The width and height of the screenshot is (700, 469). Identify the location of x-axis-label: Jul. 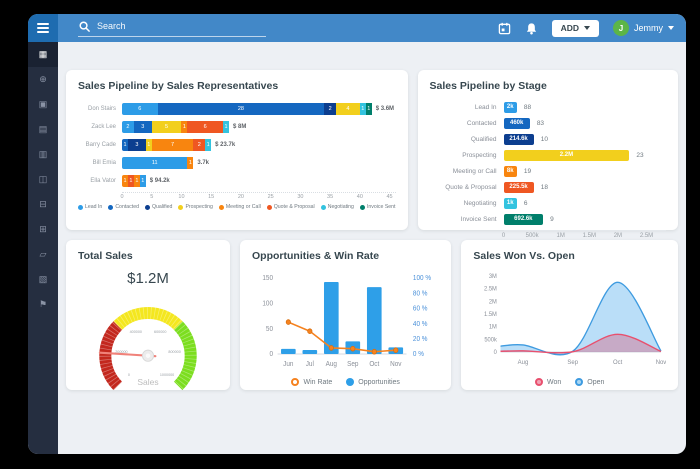
(310, 364).